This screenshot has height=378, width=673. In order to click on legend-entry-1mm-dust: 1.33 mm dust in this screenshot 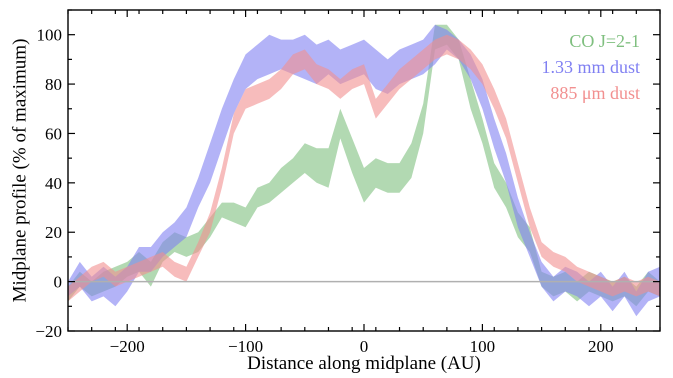, I will do `click(590, 67)`.